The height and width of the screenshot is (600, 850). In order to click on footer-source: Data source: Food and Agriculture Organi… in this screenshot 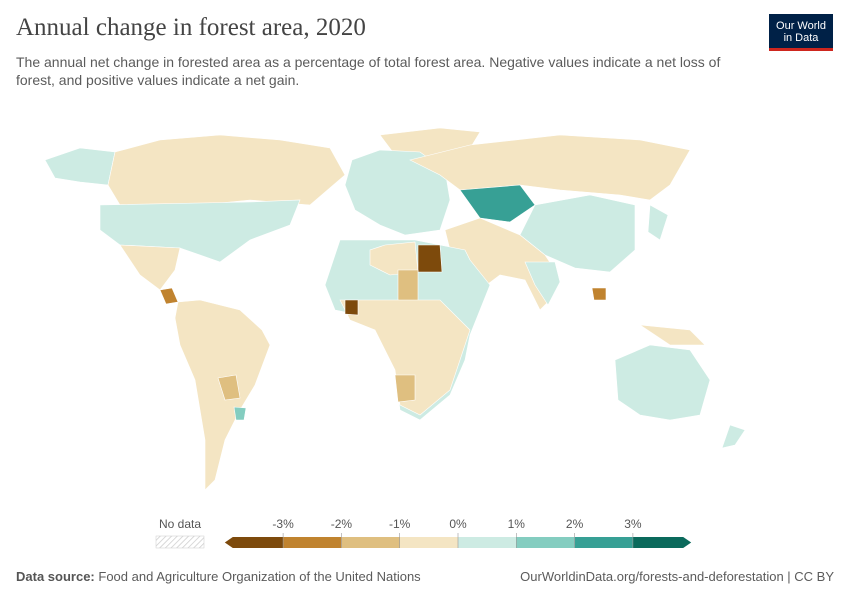, I will do `click(218, 576)`.